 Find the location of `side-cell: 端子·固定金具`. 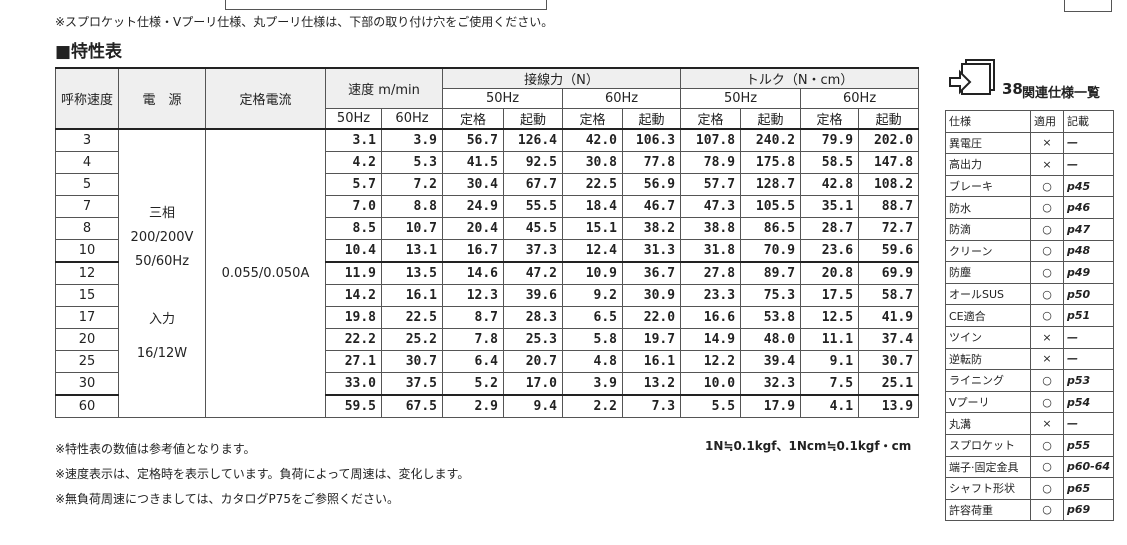

side-cell: 端子·固定金具 is located at coordinates (988, 467).